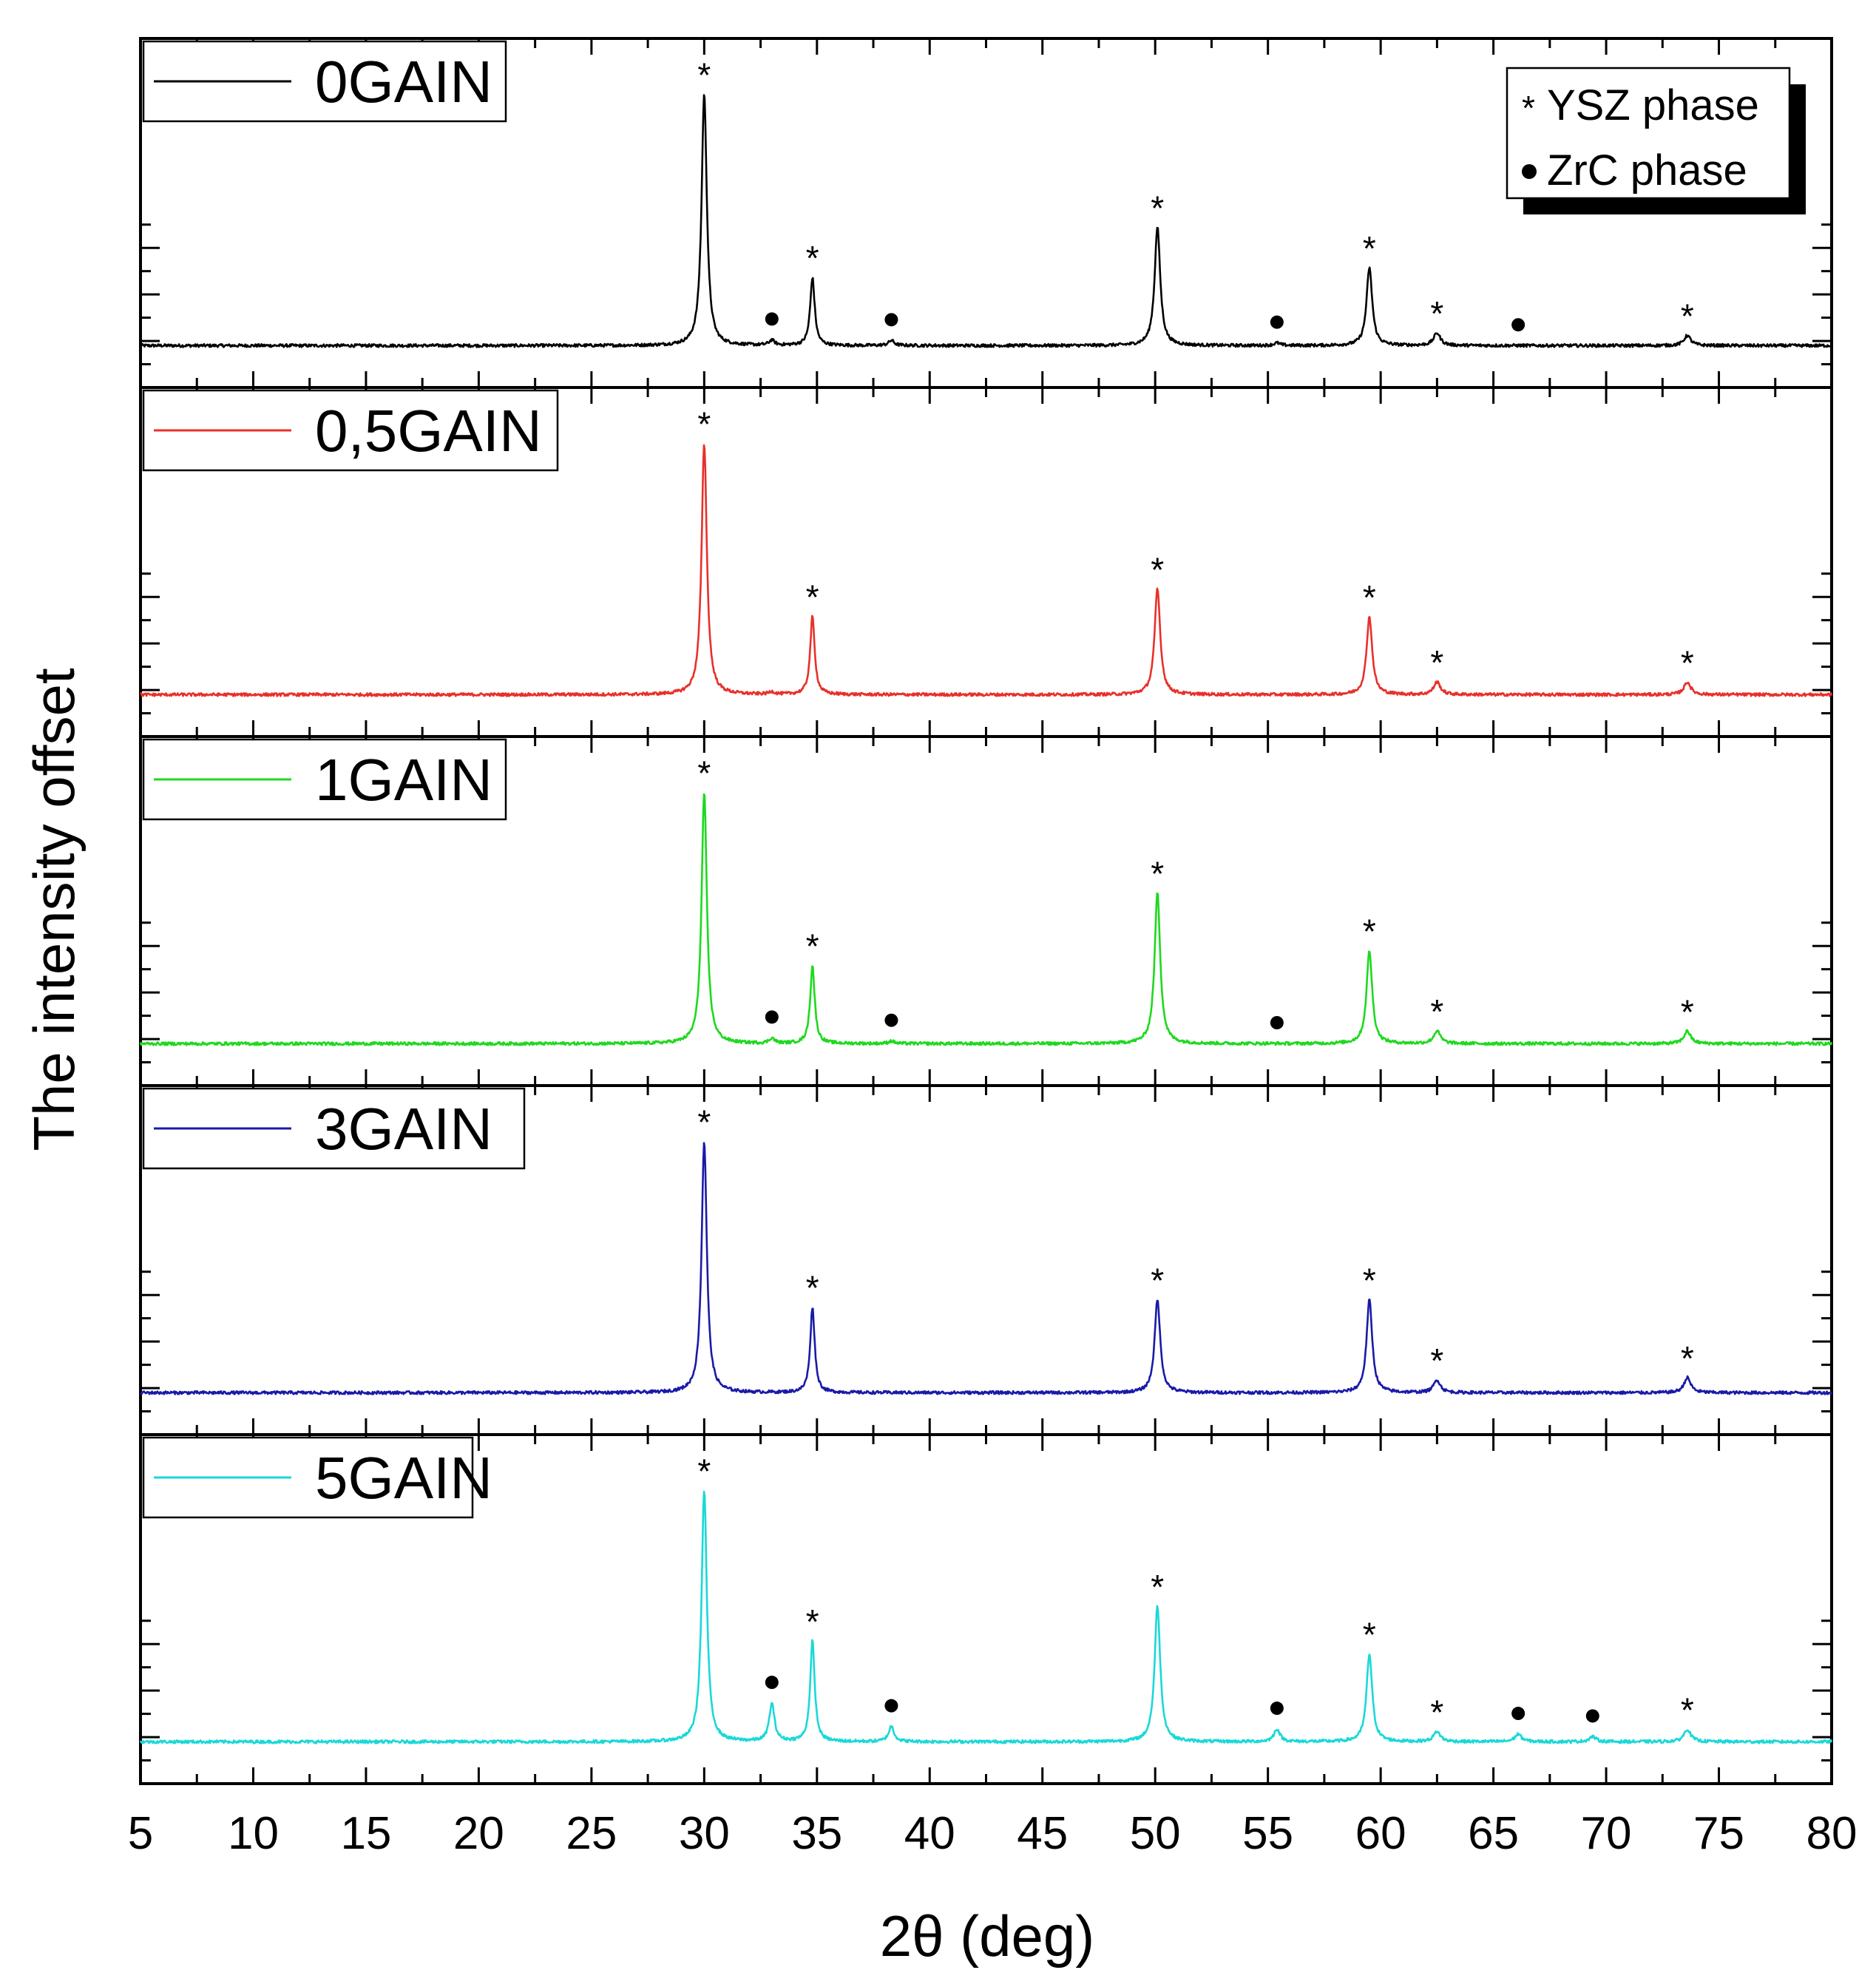 This screenshot has width=1876, height=1987. What do you see at coordinates (986, 919) in the screenshot?
I see `pattern-line-1GAIN` at bounding box center [986, 919].